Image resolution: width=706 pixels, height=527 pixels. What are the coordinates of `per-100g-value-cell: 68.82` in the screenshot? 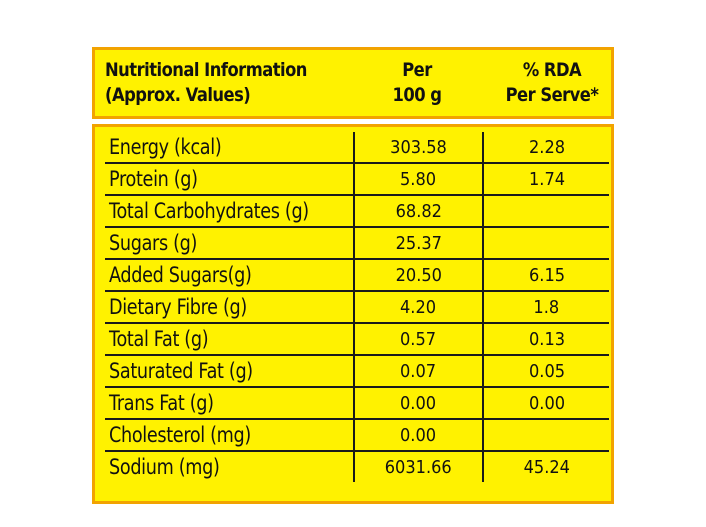 It's located at (418, 211).